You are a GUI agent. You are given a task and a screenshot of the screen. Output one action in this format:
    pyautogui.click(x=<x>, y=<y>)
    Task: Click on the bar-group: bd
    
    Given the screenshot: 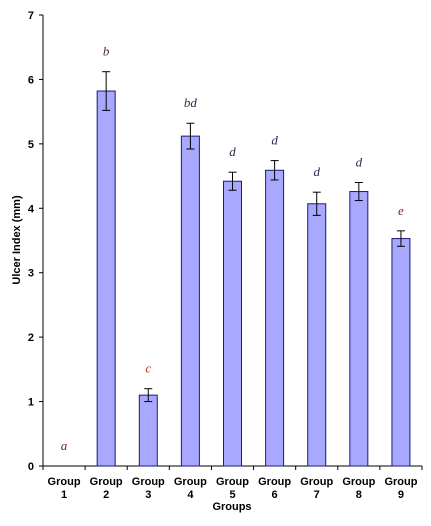 What is the action you would take?
    pyautogui.click(x=190, y=281)
    